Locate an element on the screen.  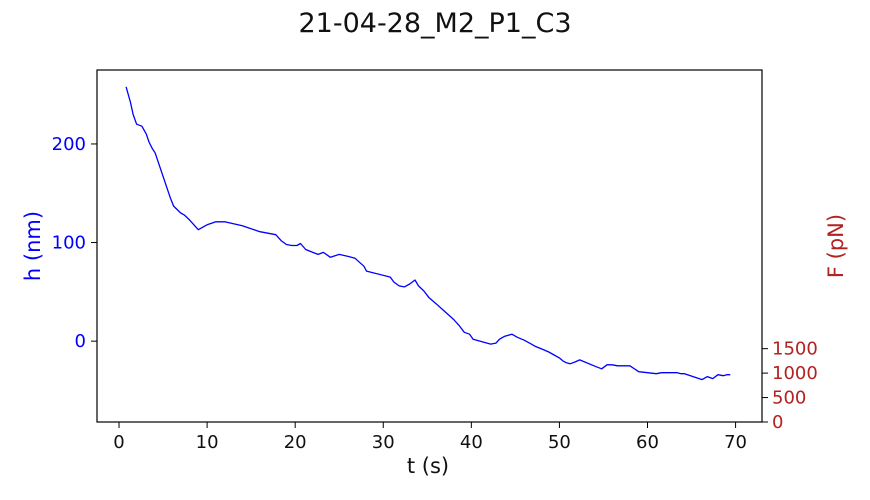
y-left-tick-label: 200 is located at coordinates (69, 144).